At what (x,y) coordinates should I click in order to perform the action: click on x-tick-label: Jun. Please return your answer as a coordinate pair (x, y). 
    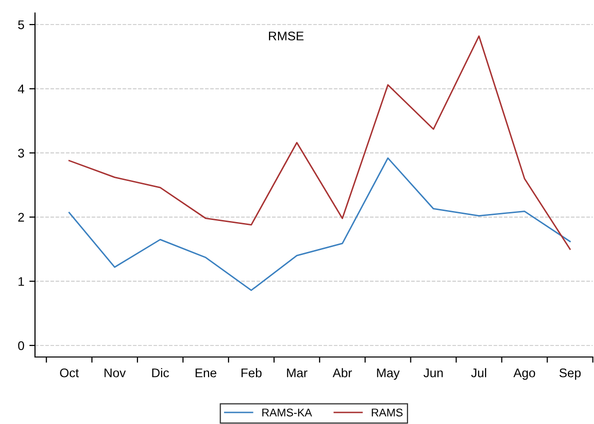
    Looking at the image, I should click on (433, 373).